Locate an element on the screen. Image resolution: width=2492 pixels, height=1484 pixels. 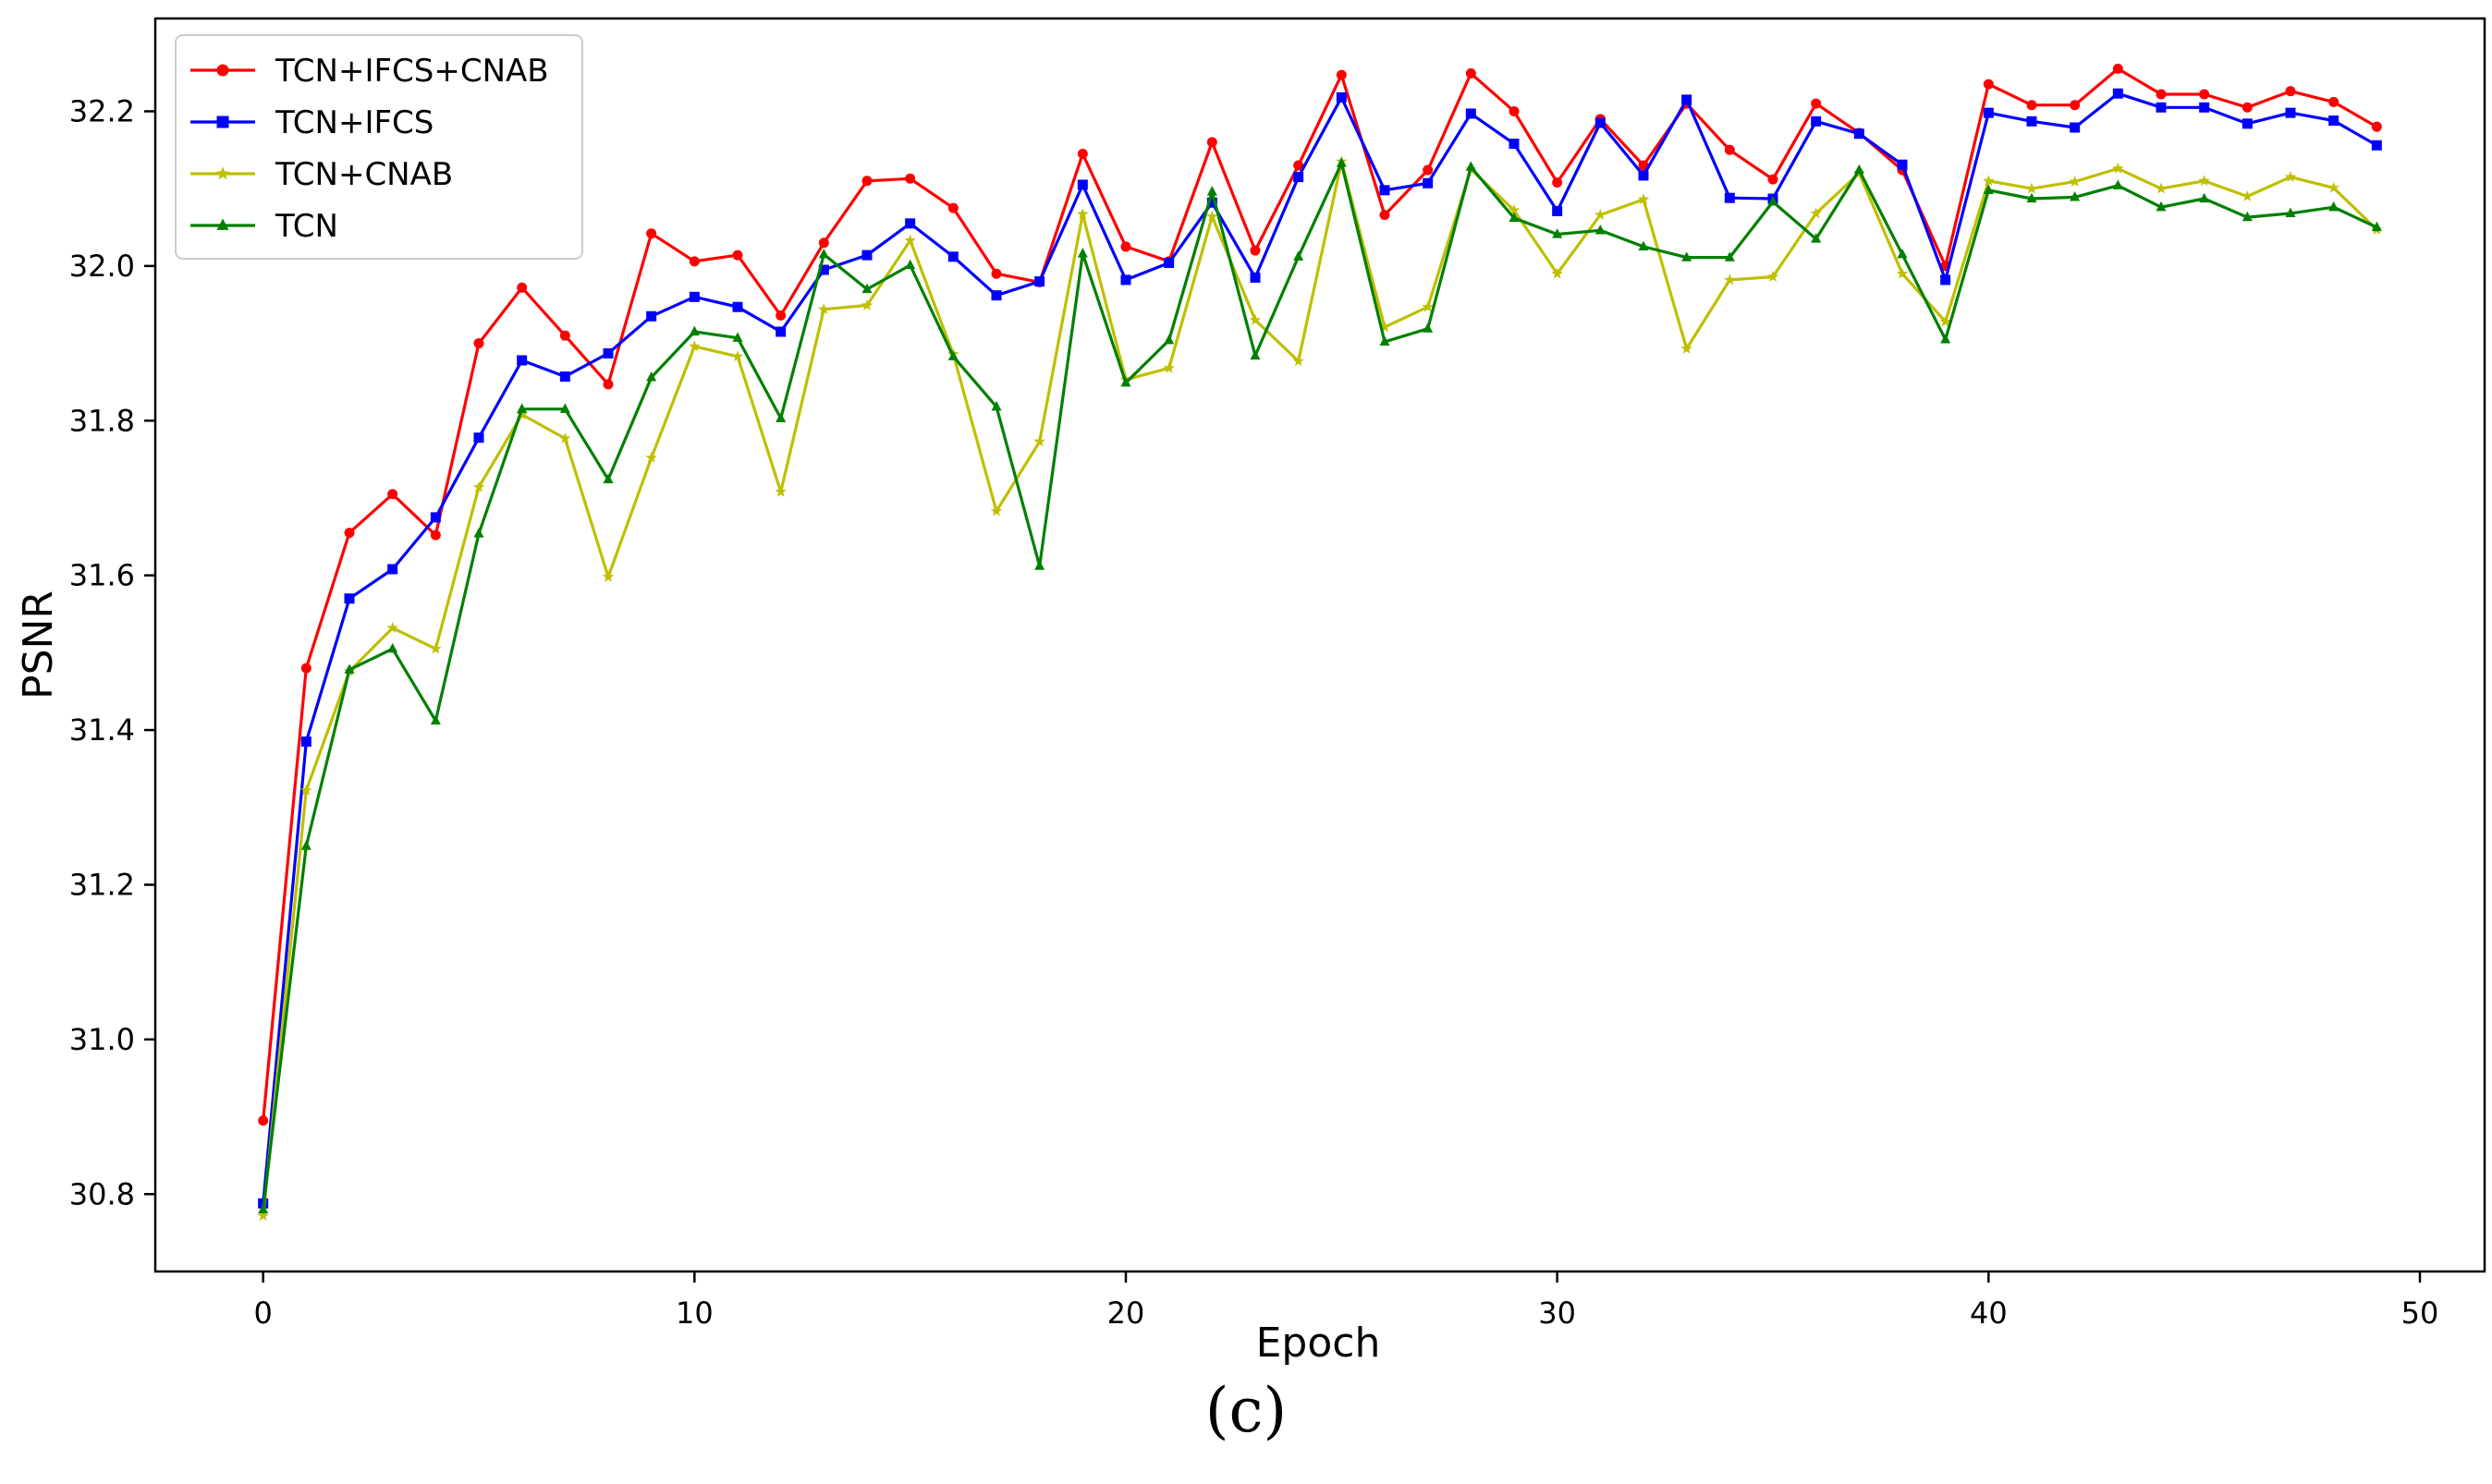
legend-box is located at coordinates (379, 147).